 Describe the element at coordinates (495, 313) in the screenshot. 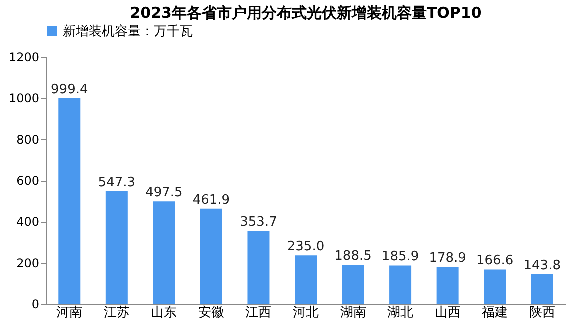

I see `x-tick-label: 福建` at that location.